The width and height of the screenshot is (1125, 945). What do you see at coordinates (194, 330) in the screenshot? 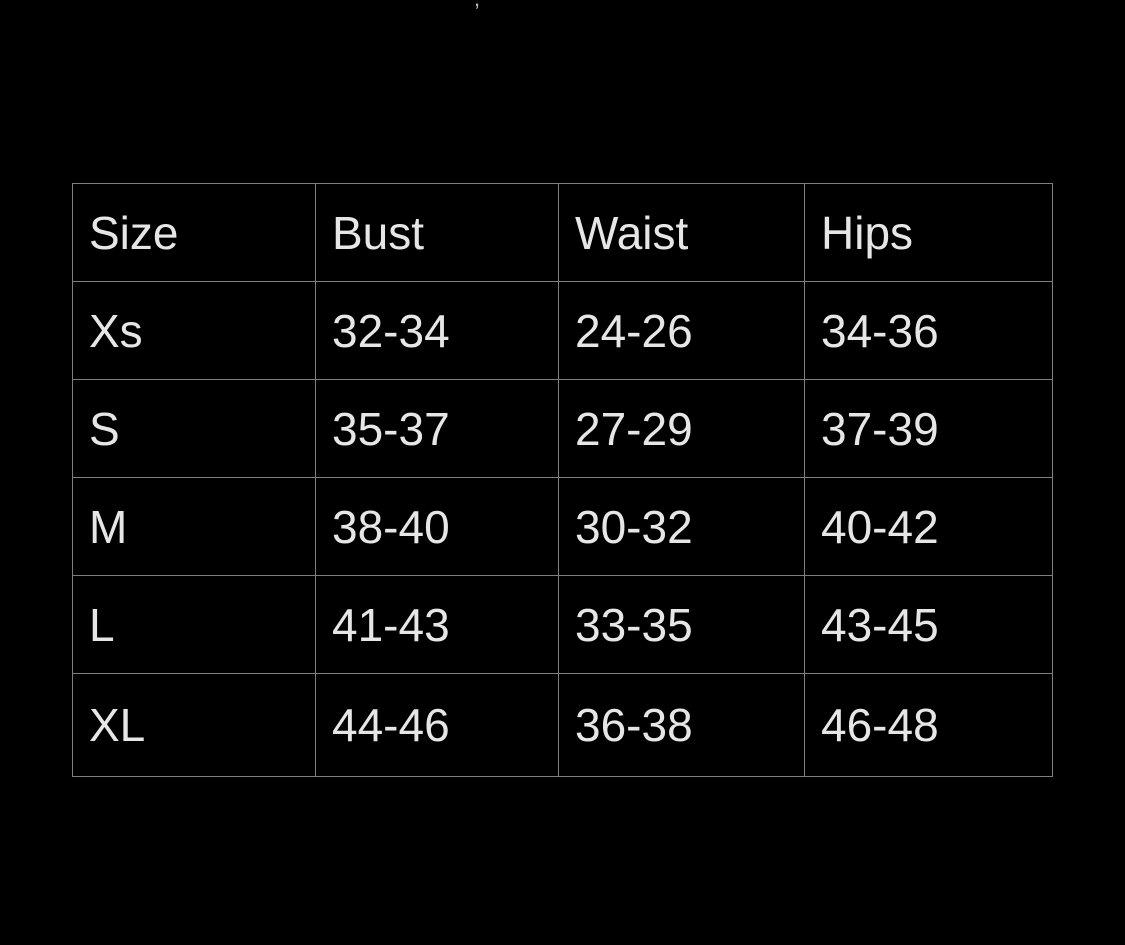
I see `table-cell: Xs` at bounding box center [194, 330].